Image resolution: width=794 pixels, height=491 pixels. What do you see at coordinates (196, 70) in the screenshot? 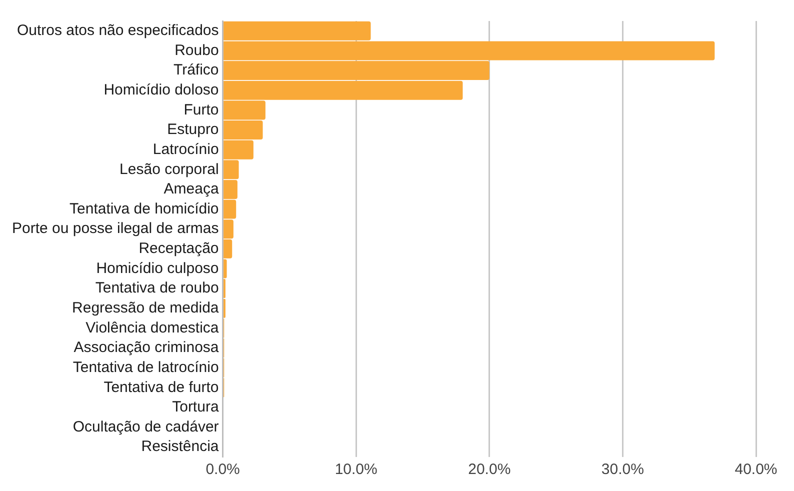
I see `y-tick-label: Tráfico` at bounding box center [196, 70].